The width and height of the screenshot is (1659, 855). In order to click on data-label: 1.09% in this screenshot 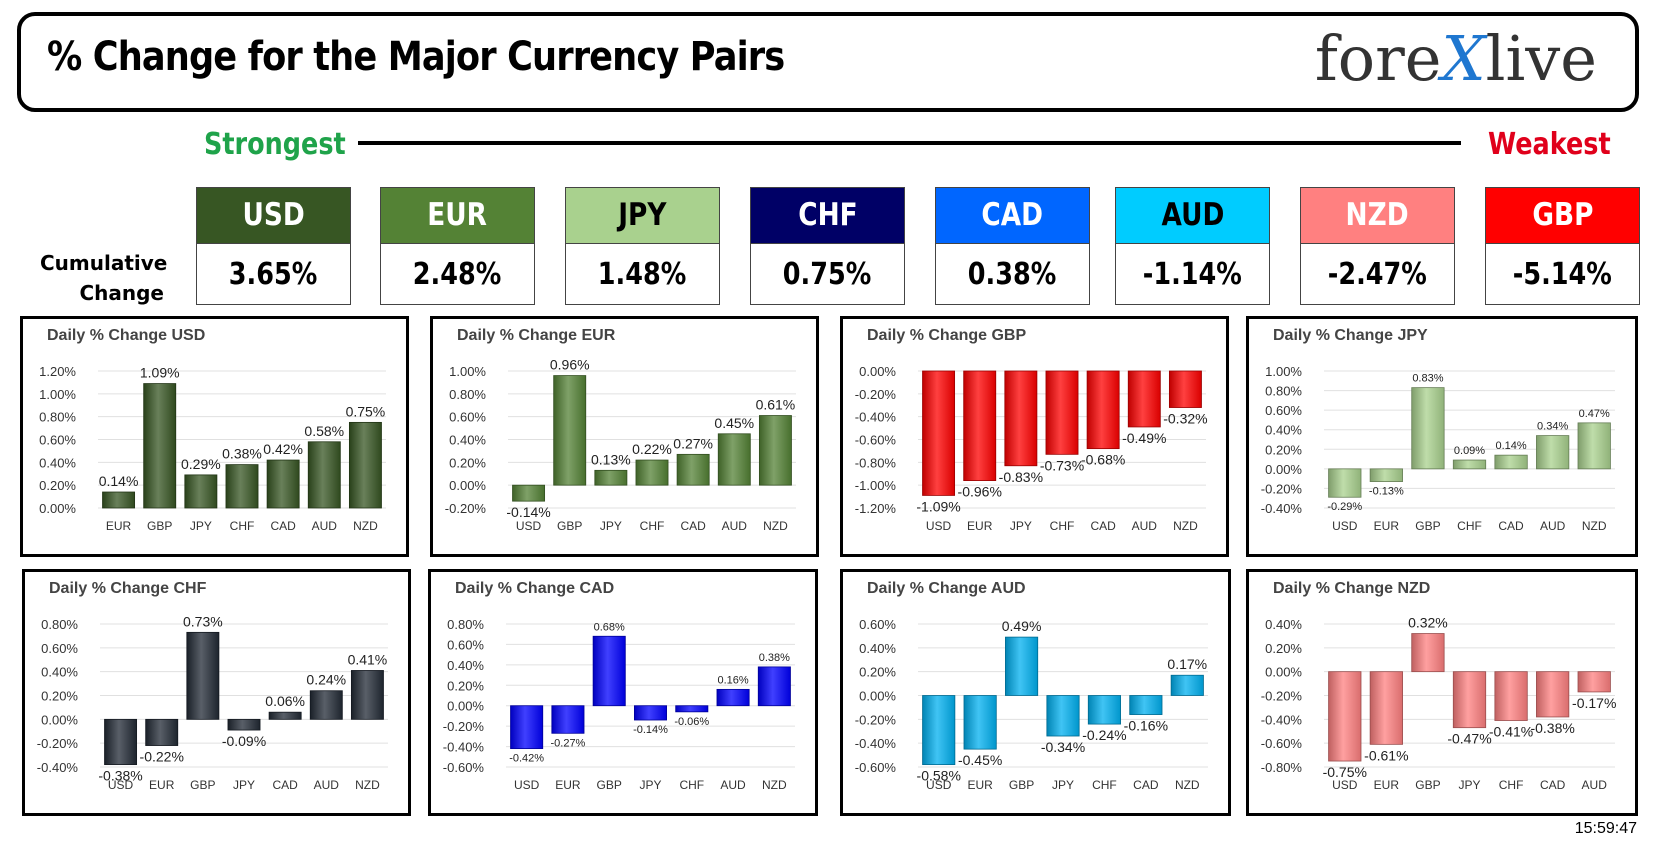, I will do `click(160, 373)`.